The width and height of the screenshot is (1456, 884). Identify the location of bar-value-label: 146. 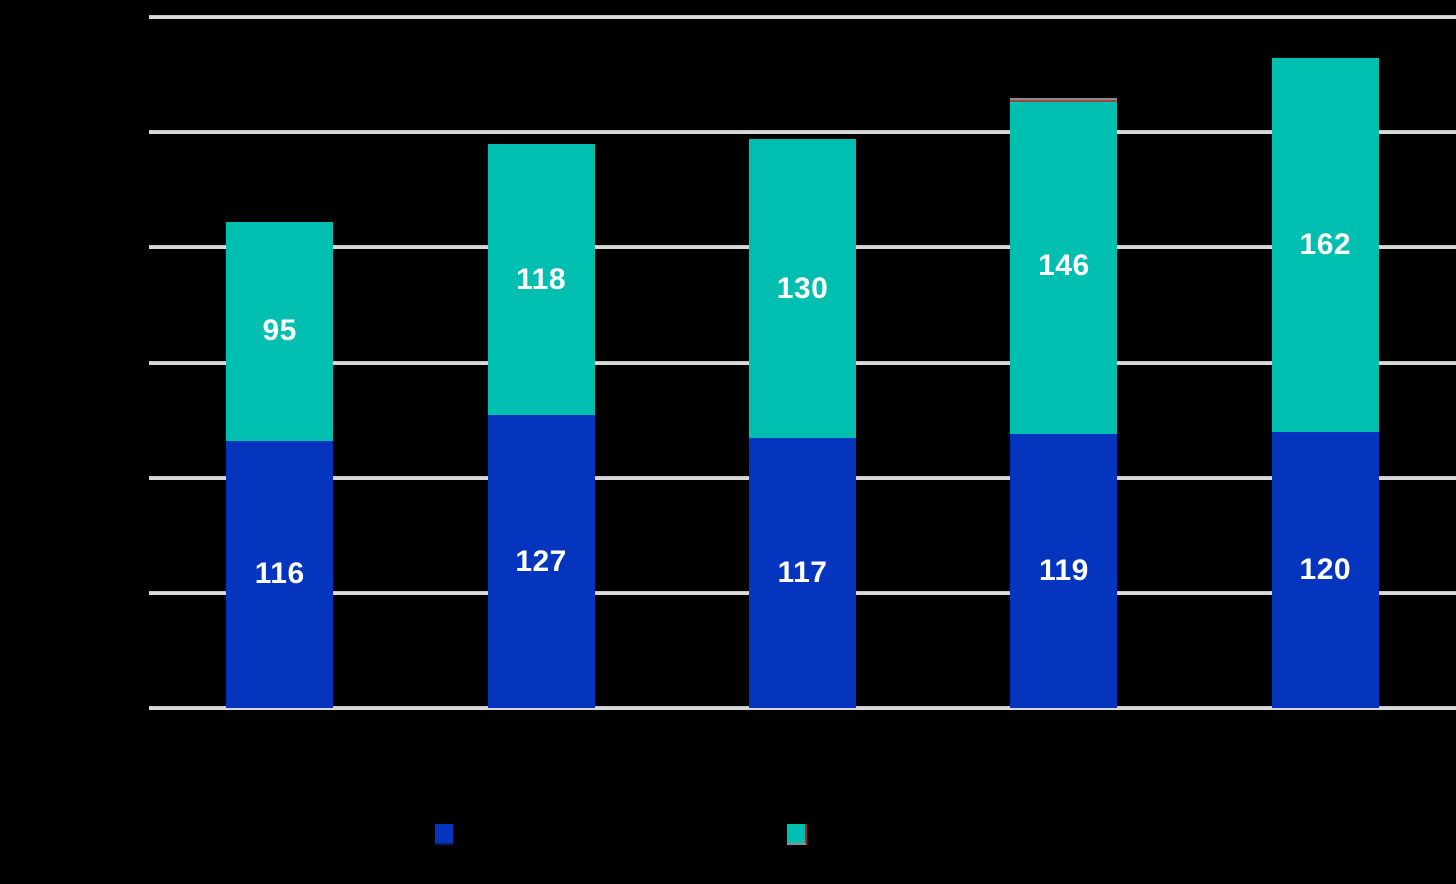
(1064, 265).